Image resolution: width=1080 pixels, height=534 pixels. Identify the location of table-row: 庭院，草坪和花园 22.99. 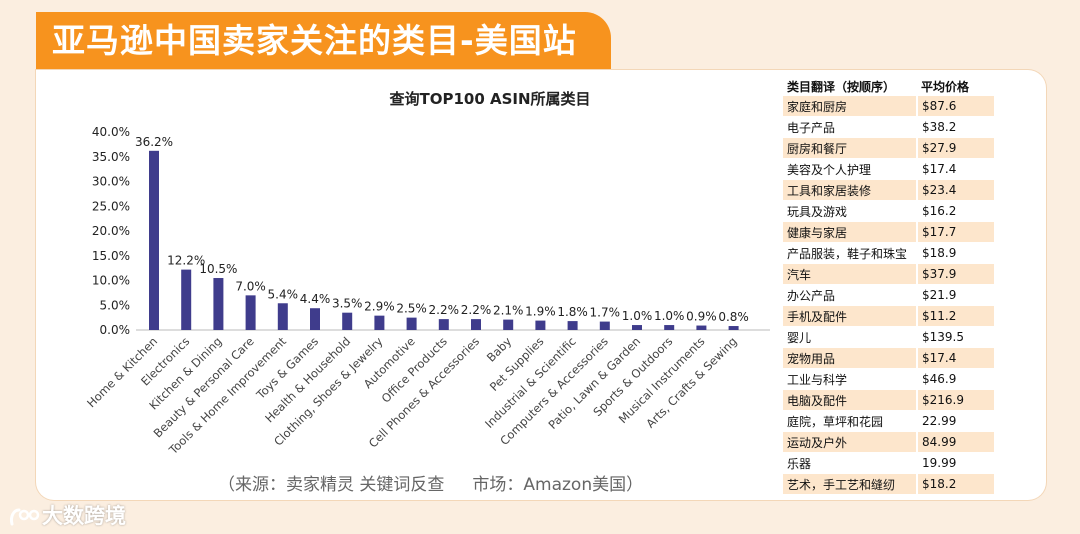
(888, 421).